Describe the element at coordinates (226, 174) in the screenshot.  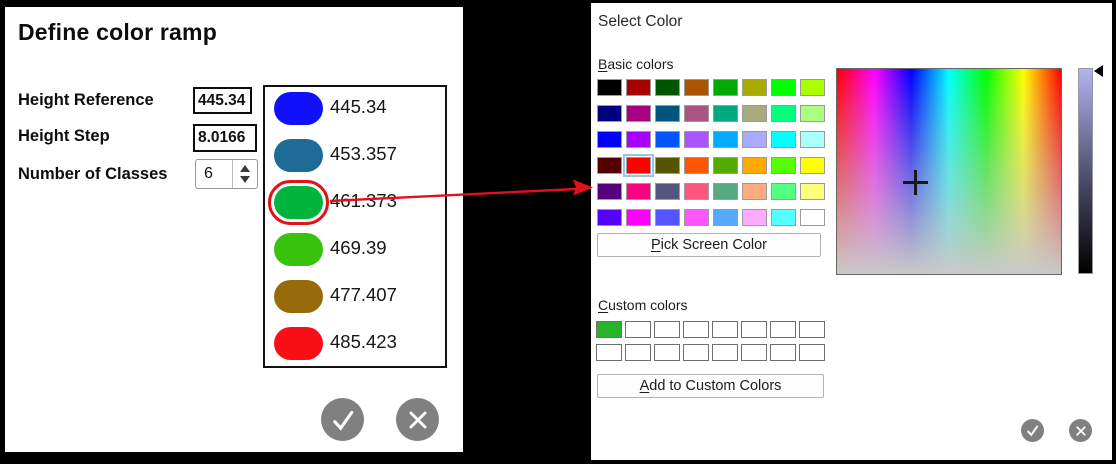
I see `number-of-classes-stepper: 6` at that location.